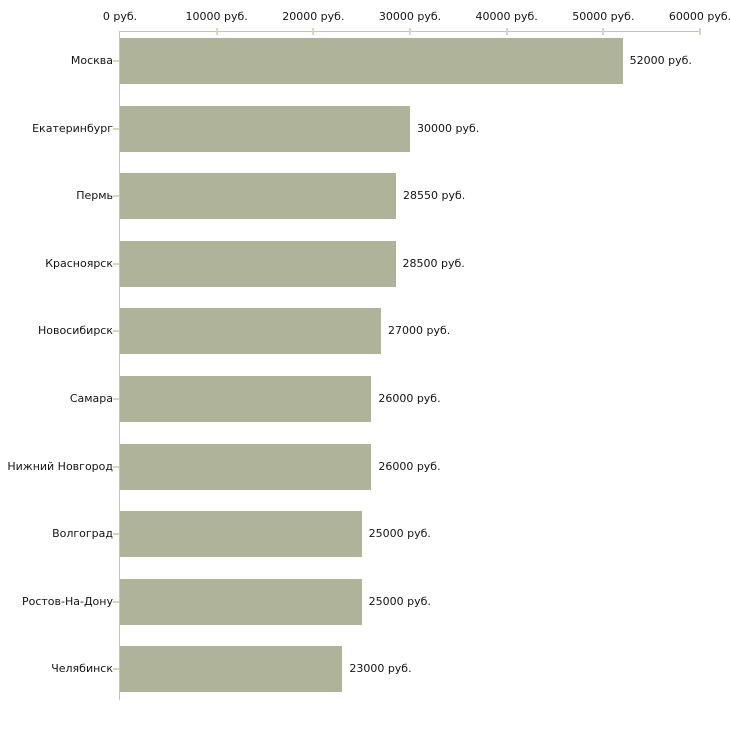 Image resolution: width=730 pixels, height=730 pixels. I want to click on x-axis-tick-label: 0 руб., so click(120, 16).